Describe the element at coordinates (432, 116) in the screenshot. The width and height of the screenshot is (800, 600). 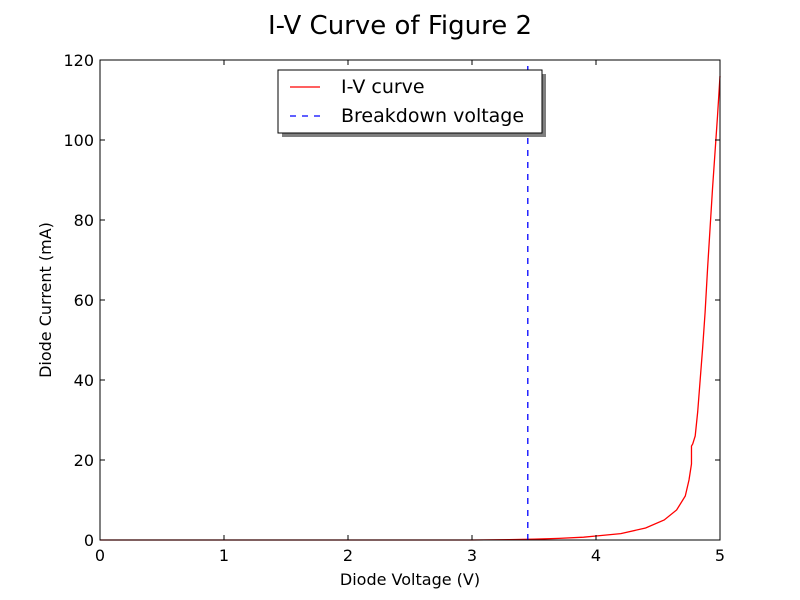
I see `legend-label: Breakdown voltage` at that location.